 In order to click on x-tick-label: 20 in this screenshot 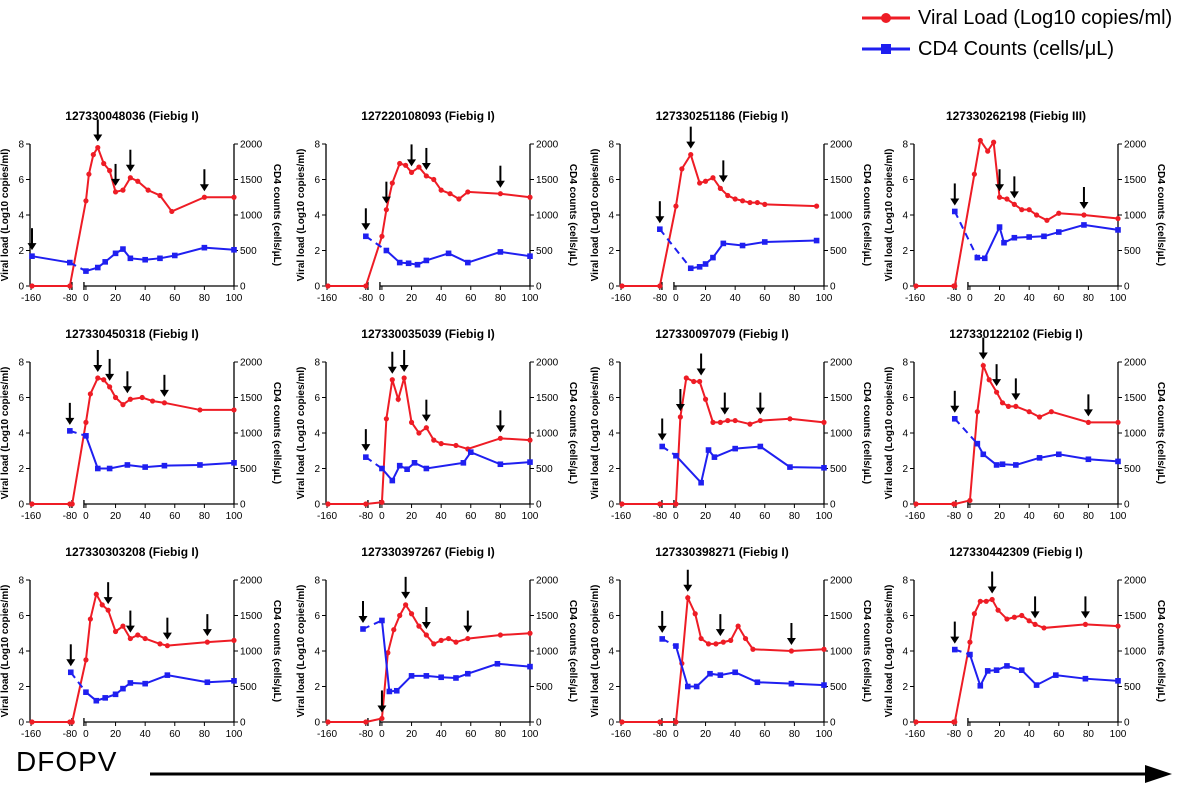, I will do `click(412, 734)`.